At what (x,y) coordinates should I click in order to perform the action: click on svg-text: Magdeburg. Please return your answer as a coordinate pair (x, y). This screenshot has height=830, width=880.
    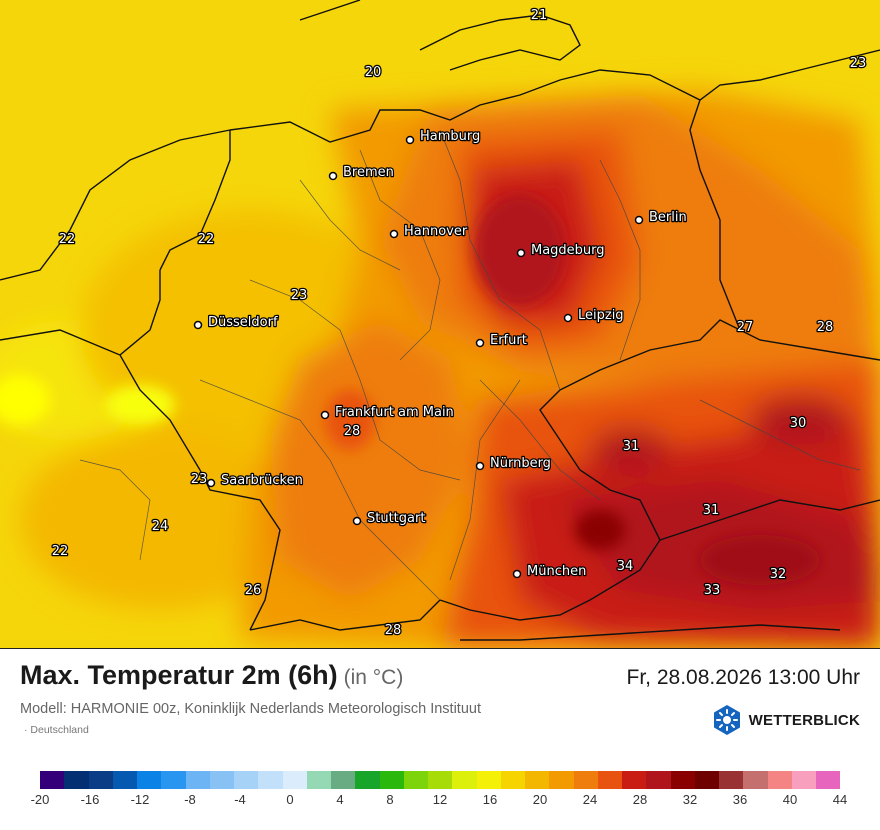
    Looking at the image, I should click on (568, 250).